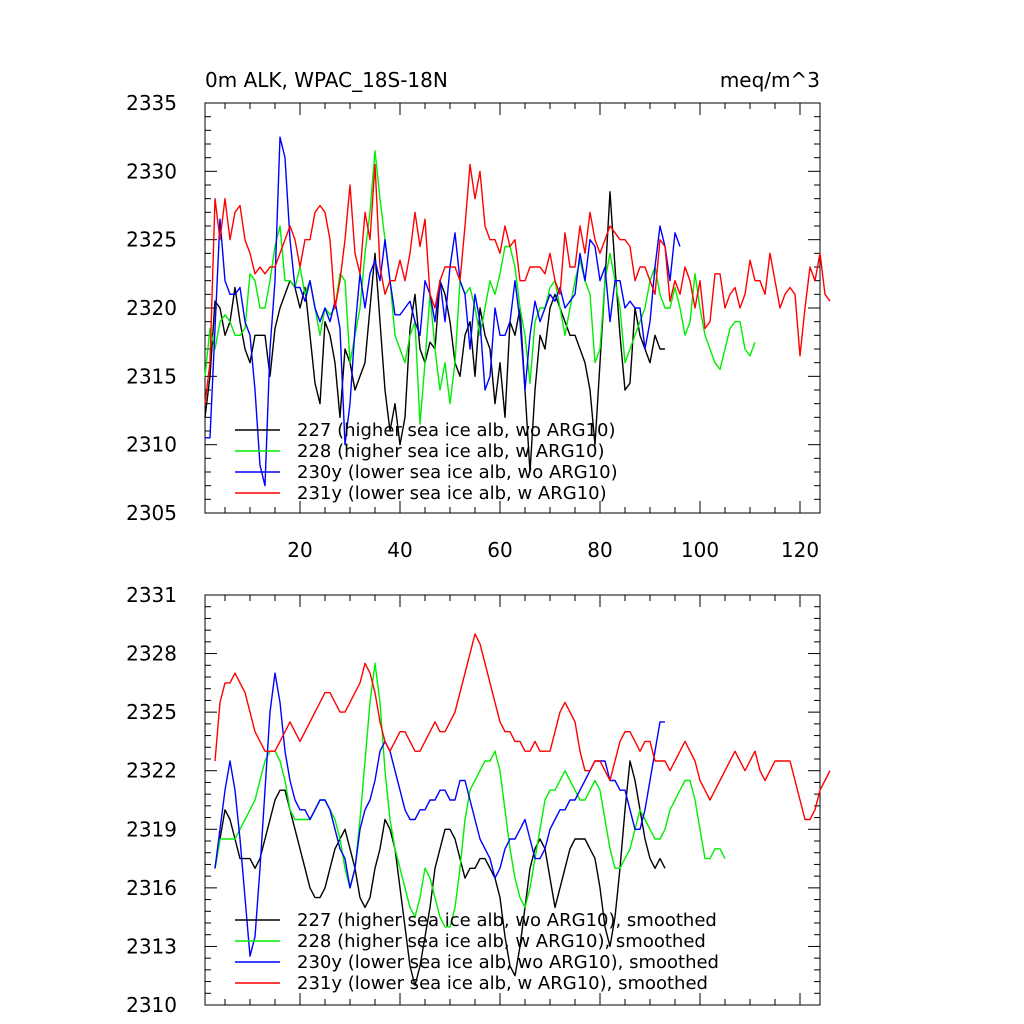  What do you see at coordinates (151, 513) in the screenshot?
I see `y-tick-label: 2305` at bounding box center [151, 513].